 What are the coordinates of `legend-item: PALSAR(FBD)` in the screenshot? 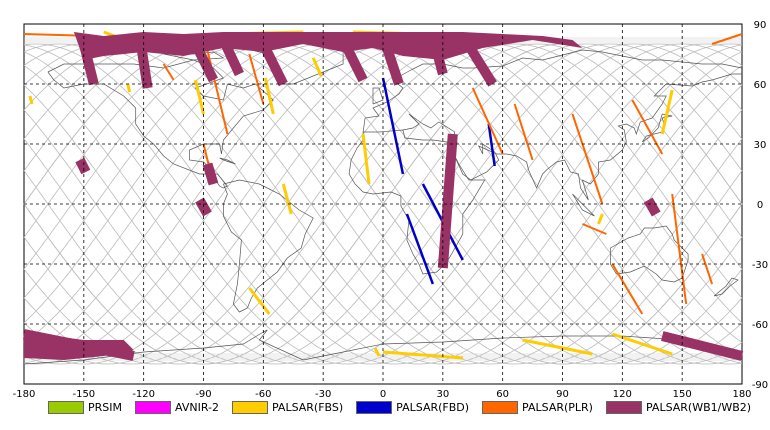 It's located at (412, 407).